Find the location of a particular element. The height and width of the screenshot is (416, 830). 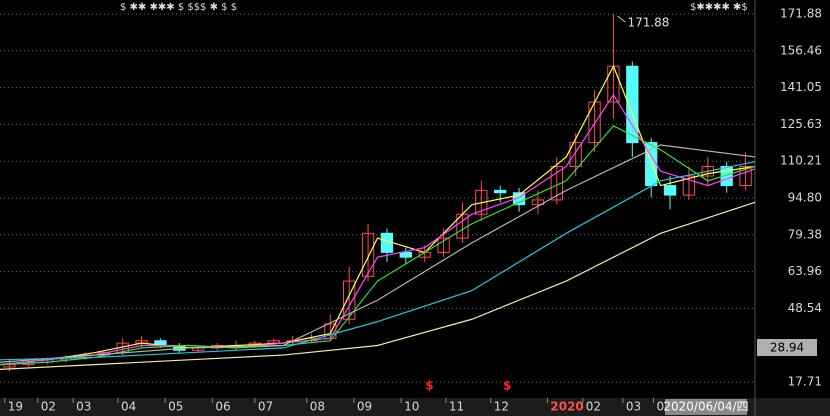

y-tick-label: 141.05 is located at coordinates (801, 87).